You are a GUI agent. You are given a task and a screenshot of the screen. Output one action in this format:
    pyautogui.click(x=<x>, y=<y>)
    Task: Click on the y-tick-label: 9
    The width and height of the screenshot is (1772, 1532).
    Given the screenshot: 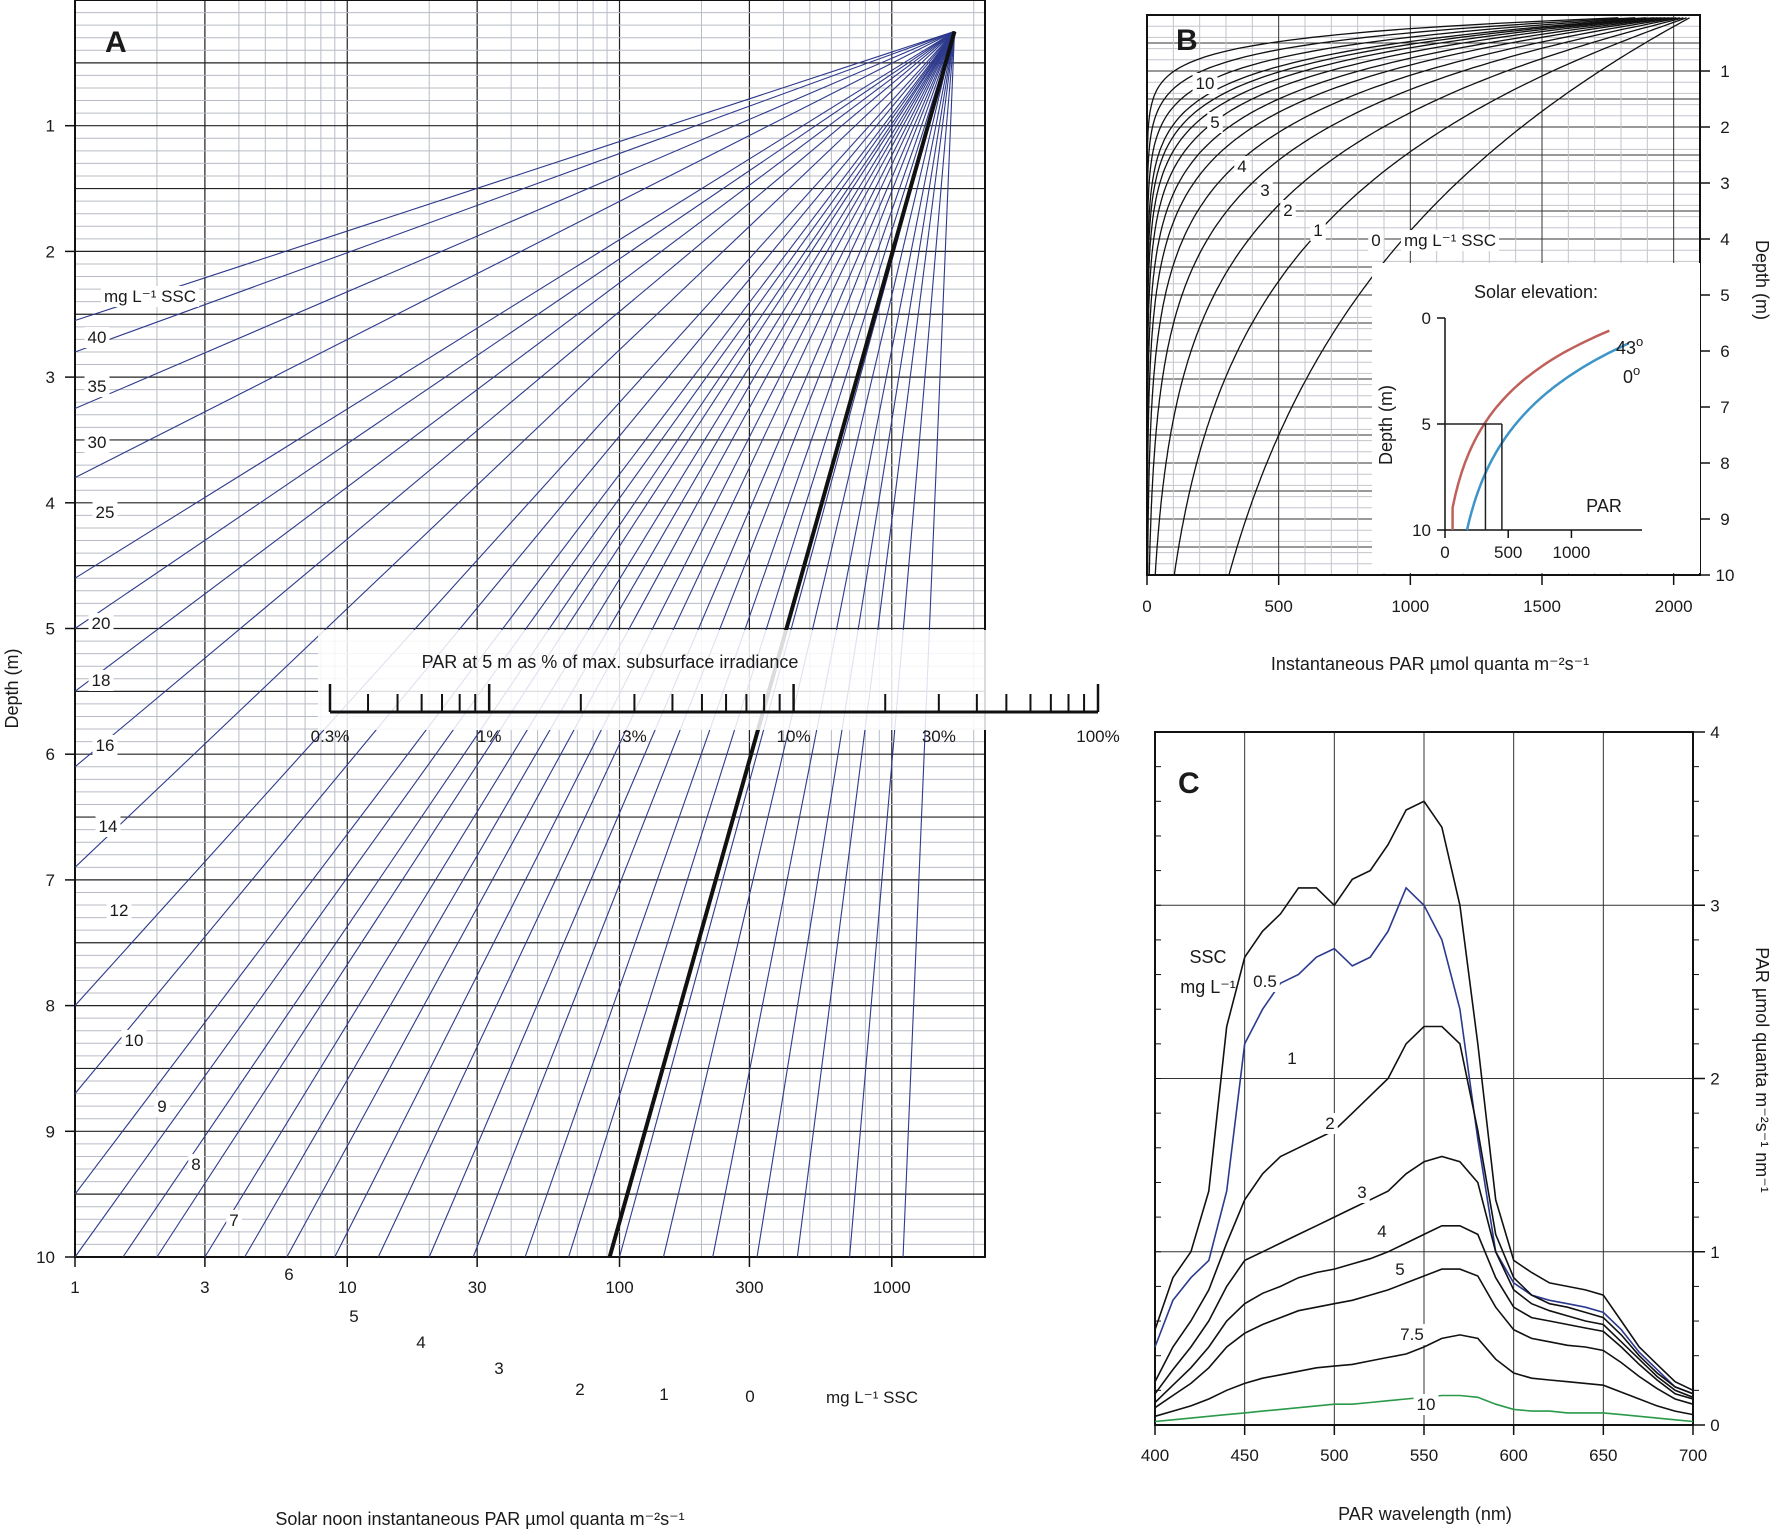 What is the action you would take?
    pyautogui.click(x=1724, y=519)
    